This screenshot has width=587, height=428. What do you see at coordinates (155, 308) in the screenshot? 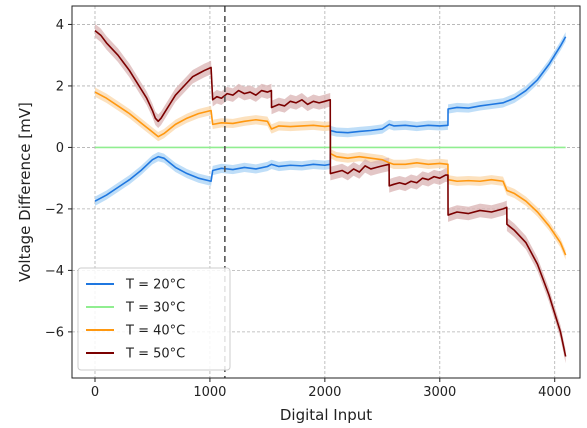
I see `legend-label-2: T = 30°C` at bounding box center [155, 308].